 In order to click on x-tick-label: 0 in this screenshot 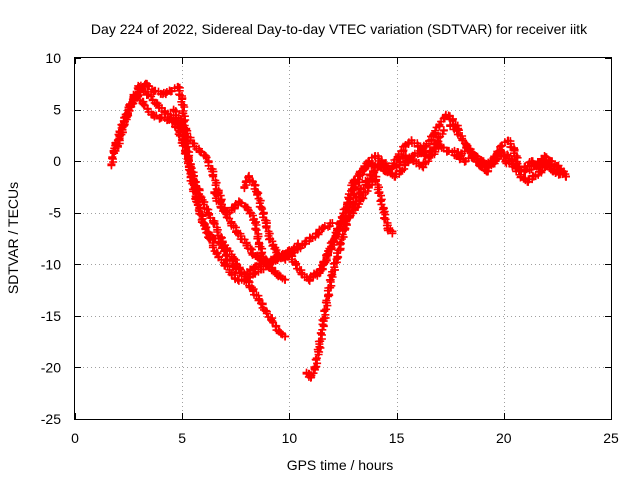, I will do `click(75, 438)`.